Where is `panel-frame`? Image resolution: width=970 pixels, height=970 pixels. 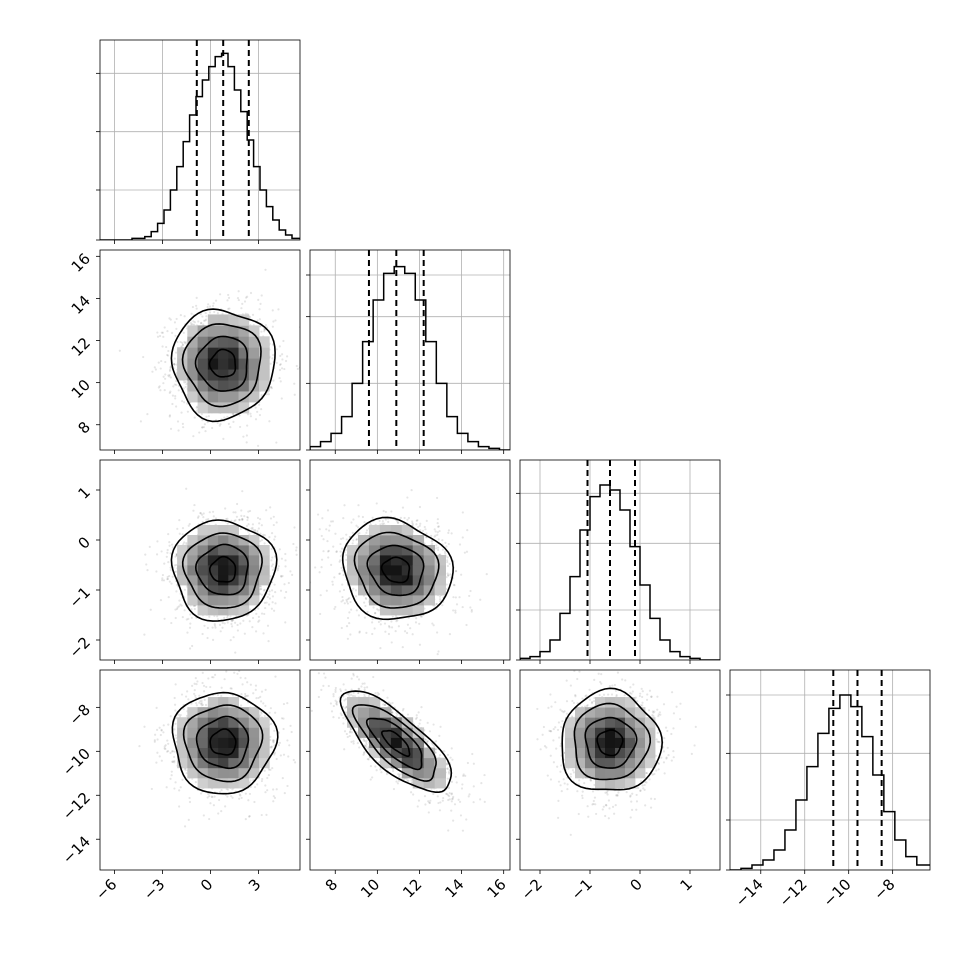
panel-frame is located at coordinates (200, 560).